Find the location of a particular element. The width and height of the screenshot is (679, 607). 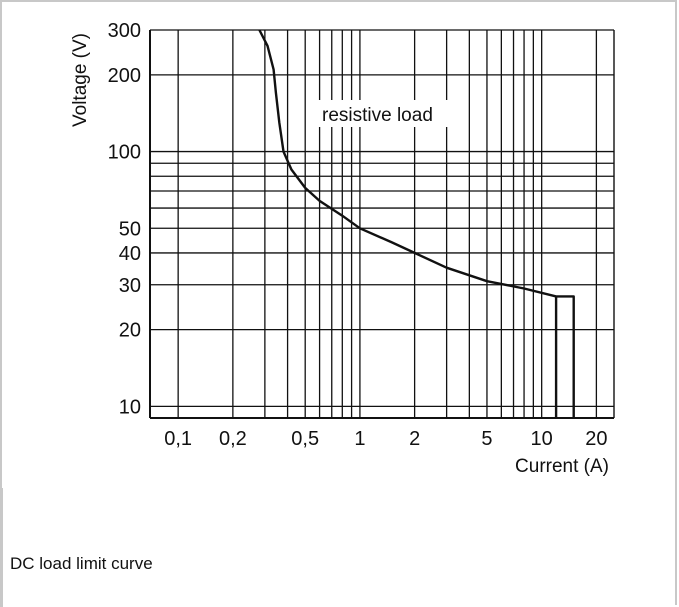

annotation-resistive-load: resistive load is located at coordinates (377, 115).